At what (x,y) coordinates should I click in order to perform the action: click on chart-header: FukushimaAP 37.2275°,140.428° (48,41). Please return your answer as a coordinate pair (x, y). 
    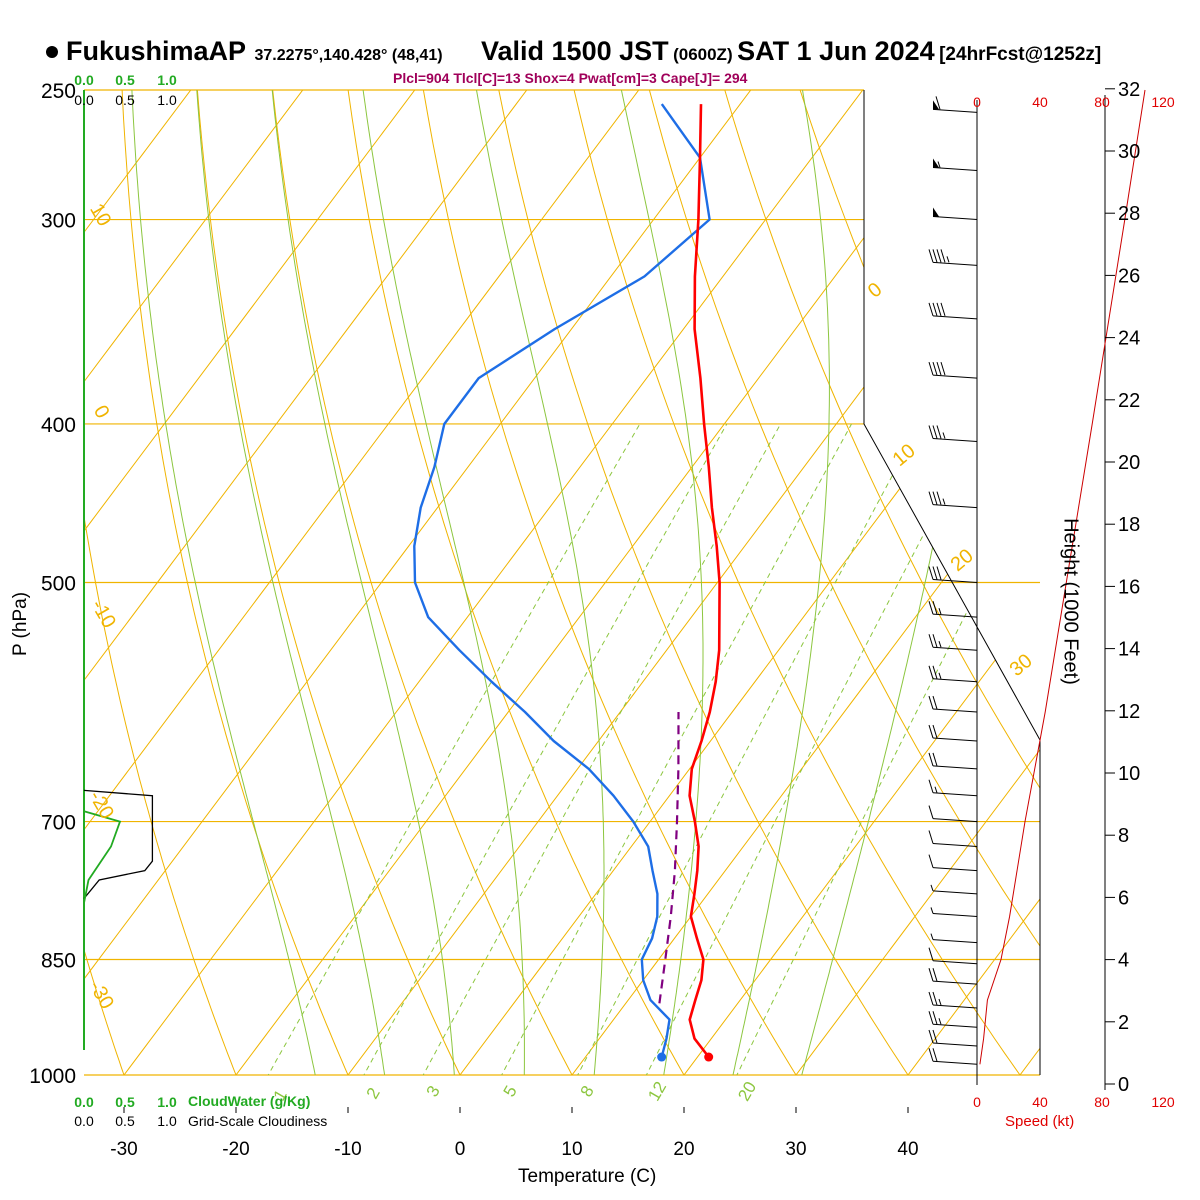
    Looking at the image, I should click on (244, 51).